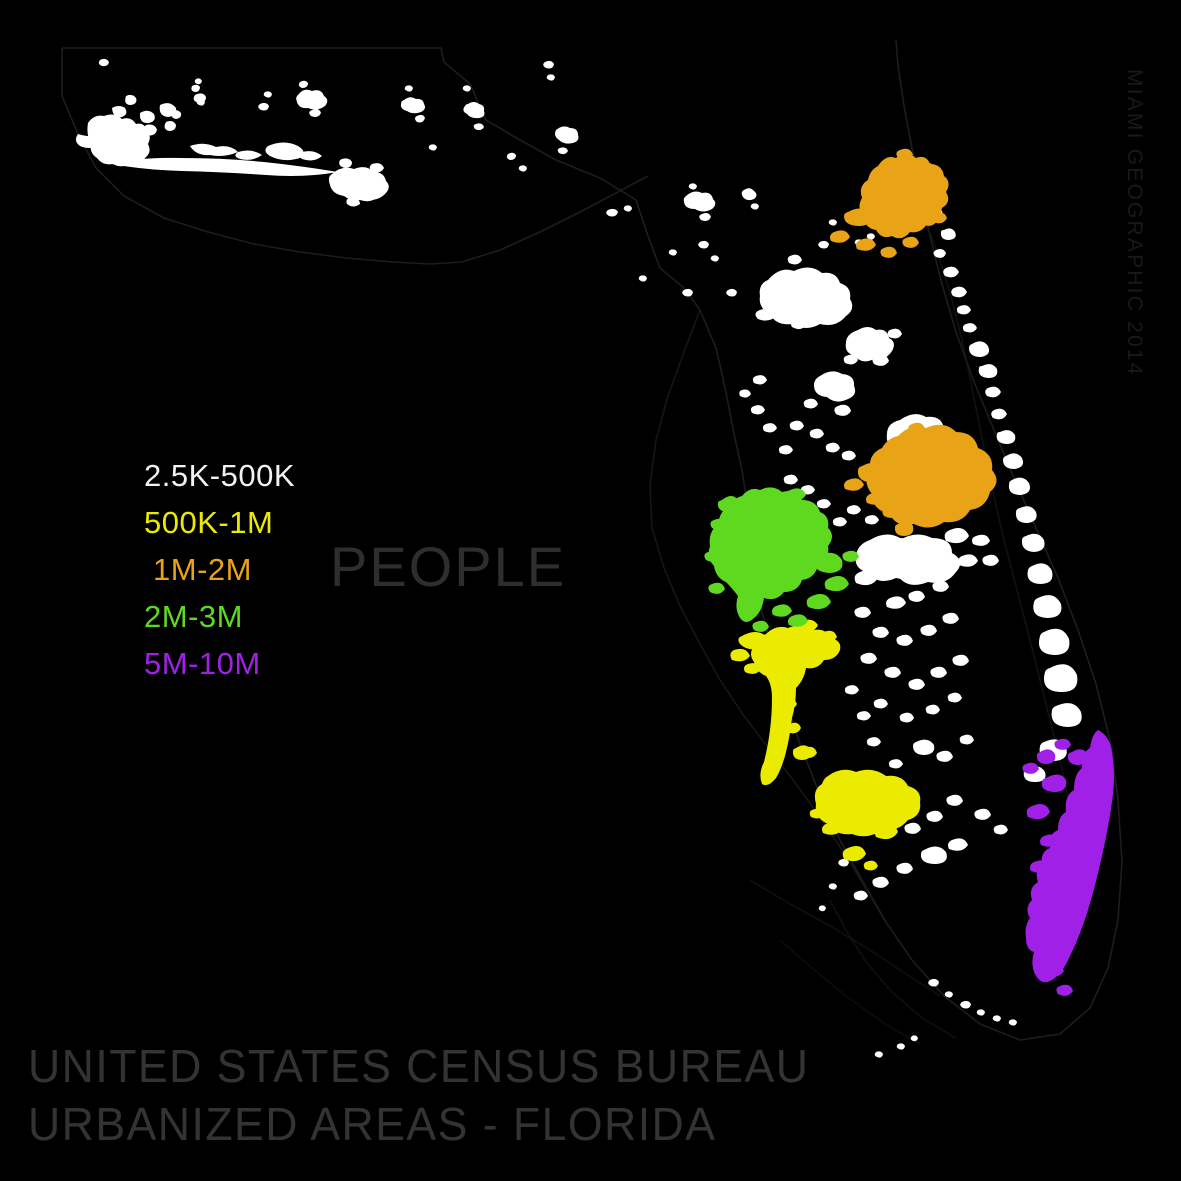 The image size is (1181, 1181). Describe the element at coordinates (202, 663) in the screenshot. I see `legend-item-5m-10m: 5M-10M` at that location.